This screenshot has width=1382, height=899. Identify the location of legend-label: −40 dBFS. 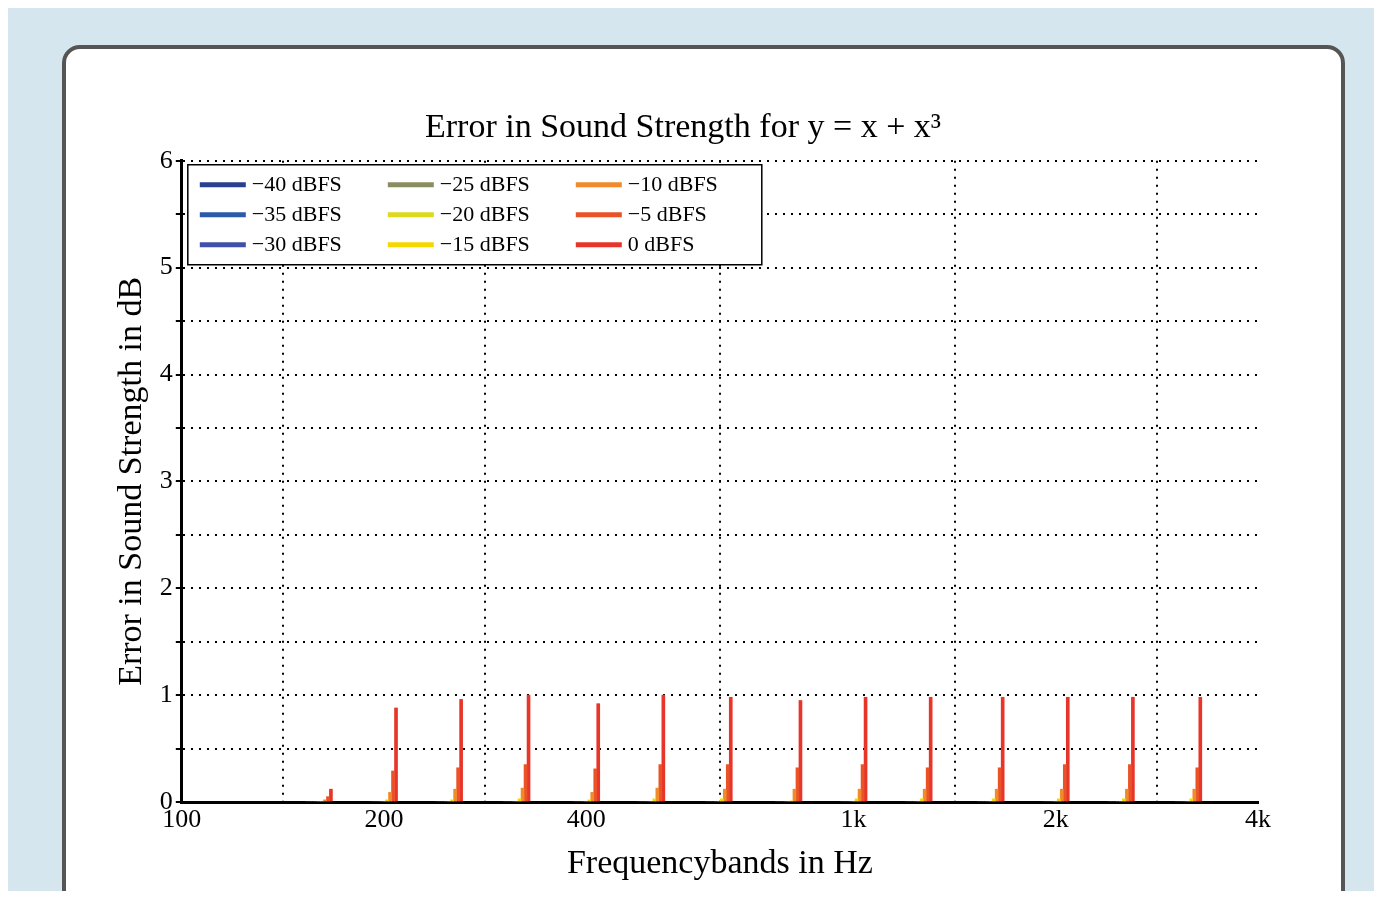
(296, 183).